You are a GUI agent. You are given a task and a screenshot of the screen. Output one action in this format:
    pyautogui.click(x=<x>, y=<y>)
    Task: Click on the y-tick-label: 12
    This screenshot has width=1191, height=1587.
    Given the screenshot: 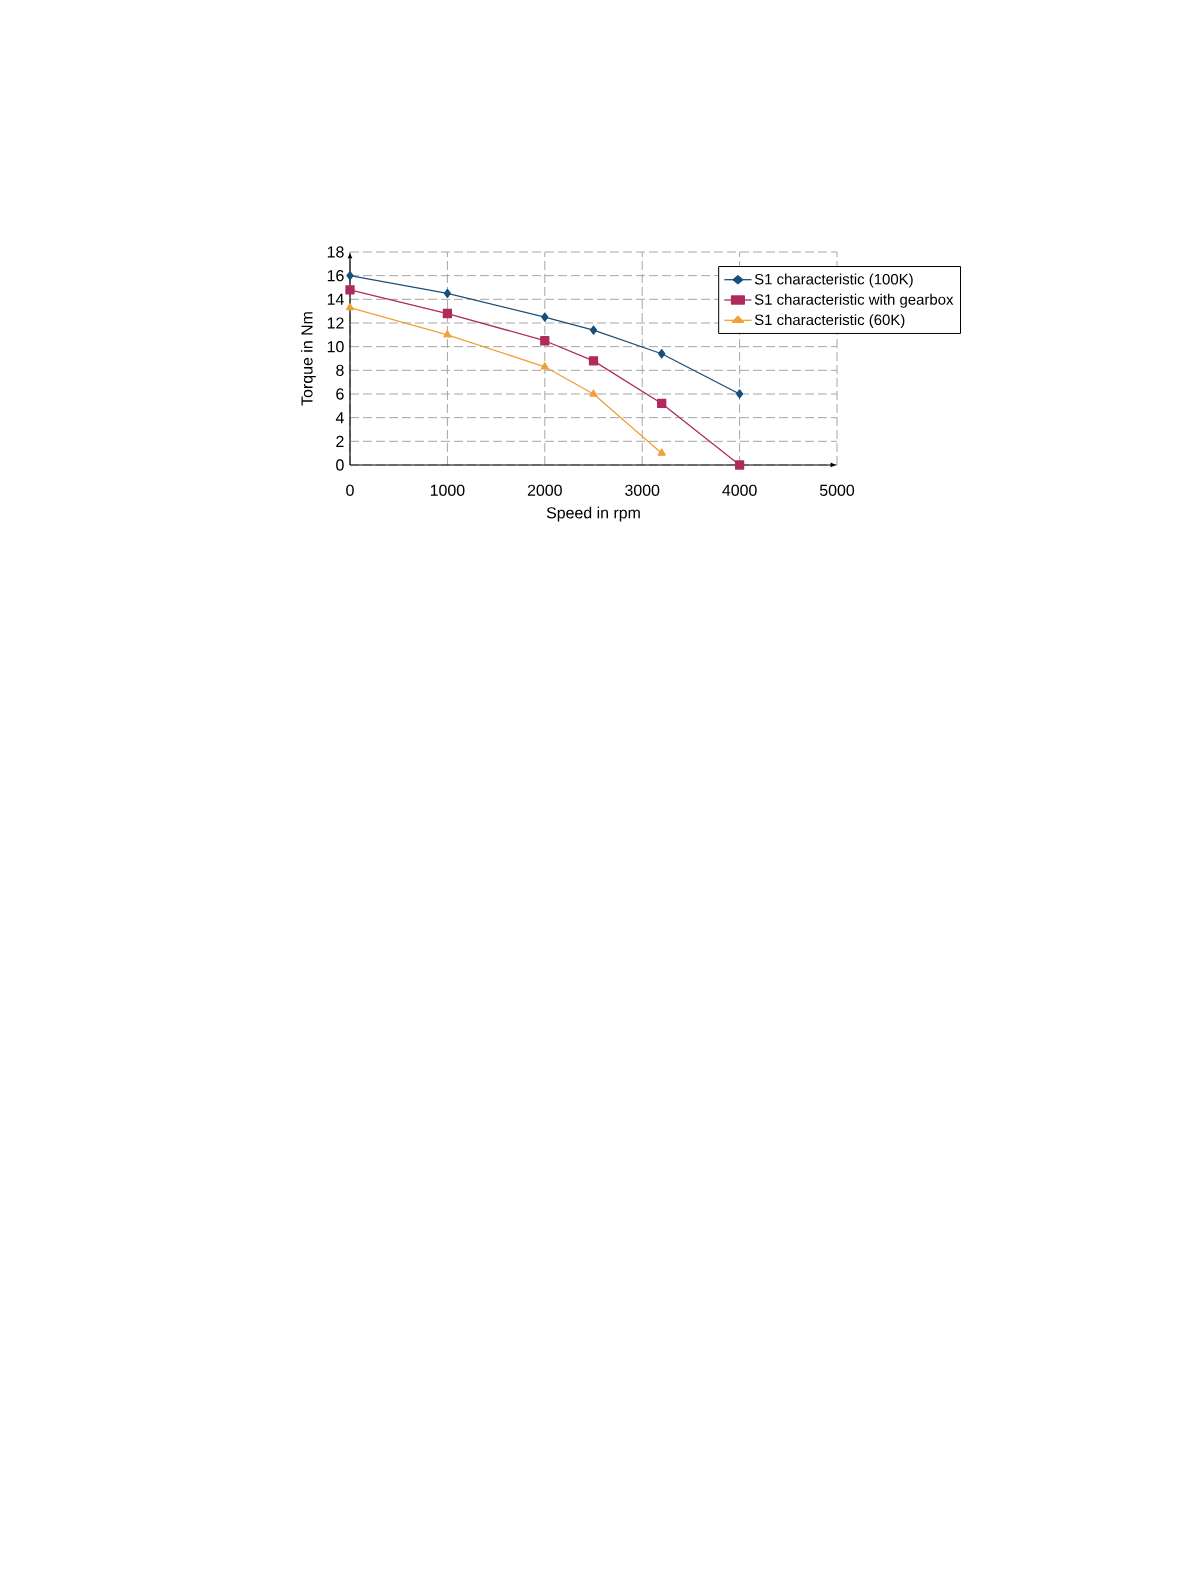 What is the action you would take?
    pyautogui.click(x=335, y=323)
    